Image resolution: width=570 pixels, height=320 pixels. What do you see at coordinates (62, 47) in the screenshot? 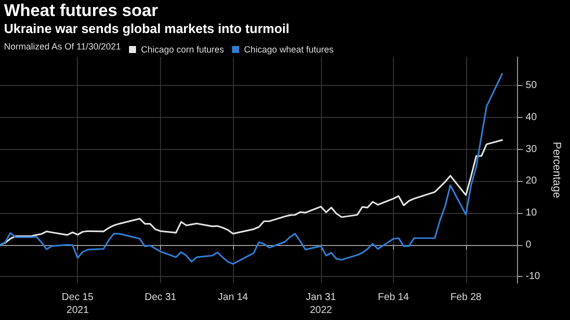
I see `text: Normalized As Of 11/30/2021` at bounding box center [62, 47].